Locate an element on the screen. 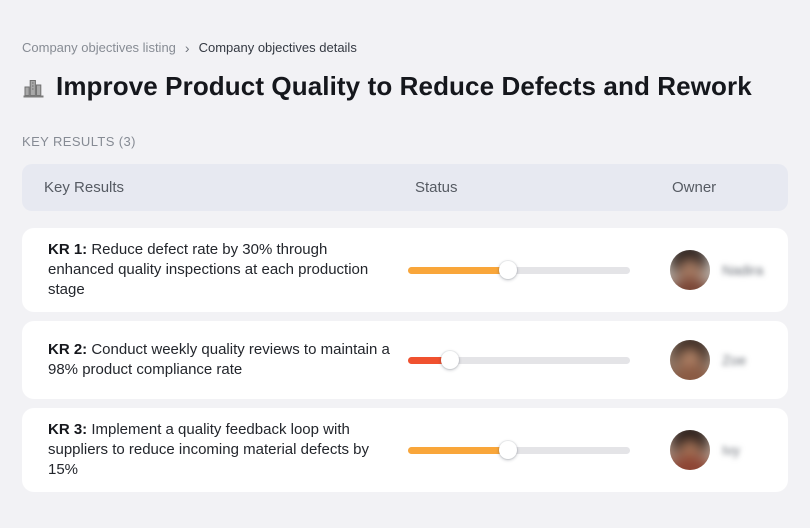 Image resolution: width=810 pixels, height=528 pixels. column-header-status: Status is located at coordinates (436, 187).